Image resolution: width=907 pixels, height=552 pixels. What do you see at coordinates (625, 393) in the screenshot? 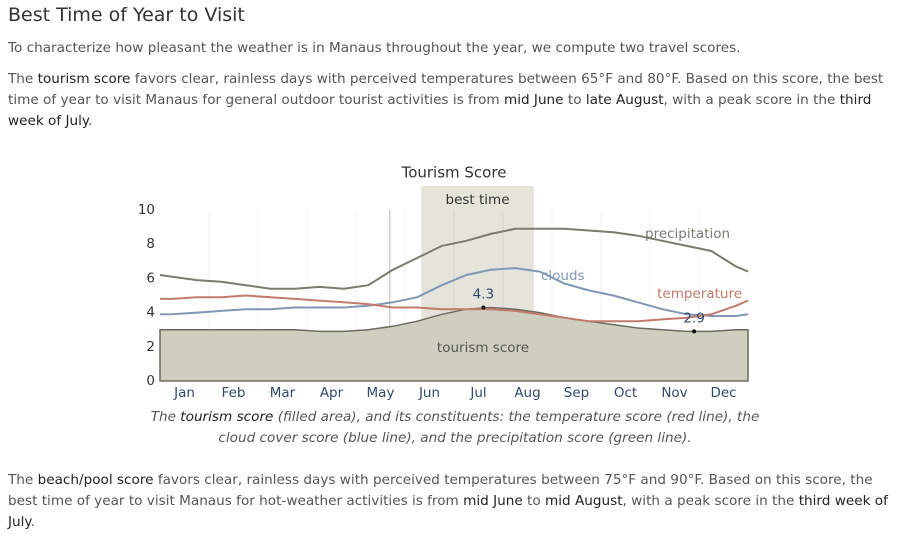
I see `x-tick-label: Oct` at bounding box center [625, 393].